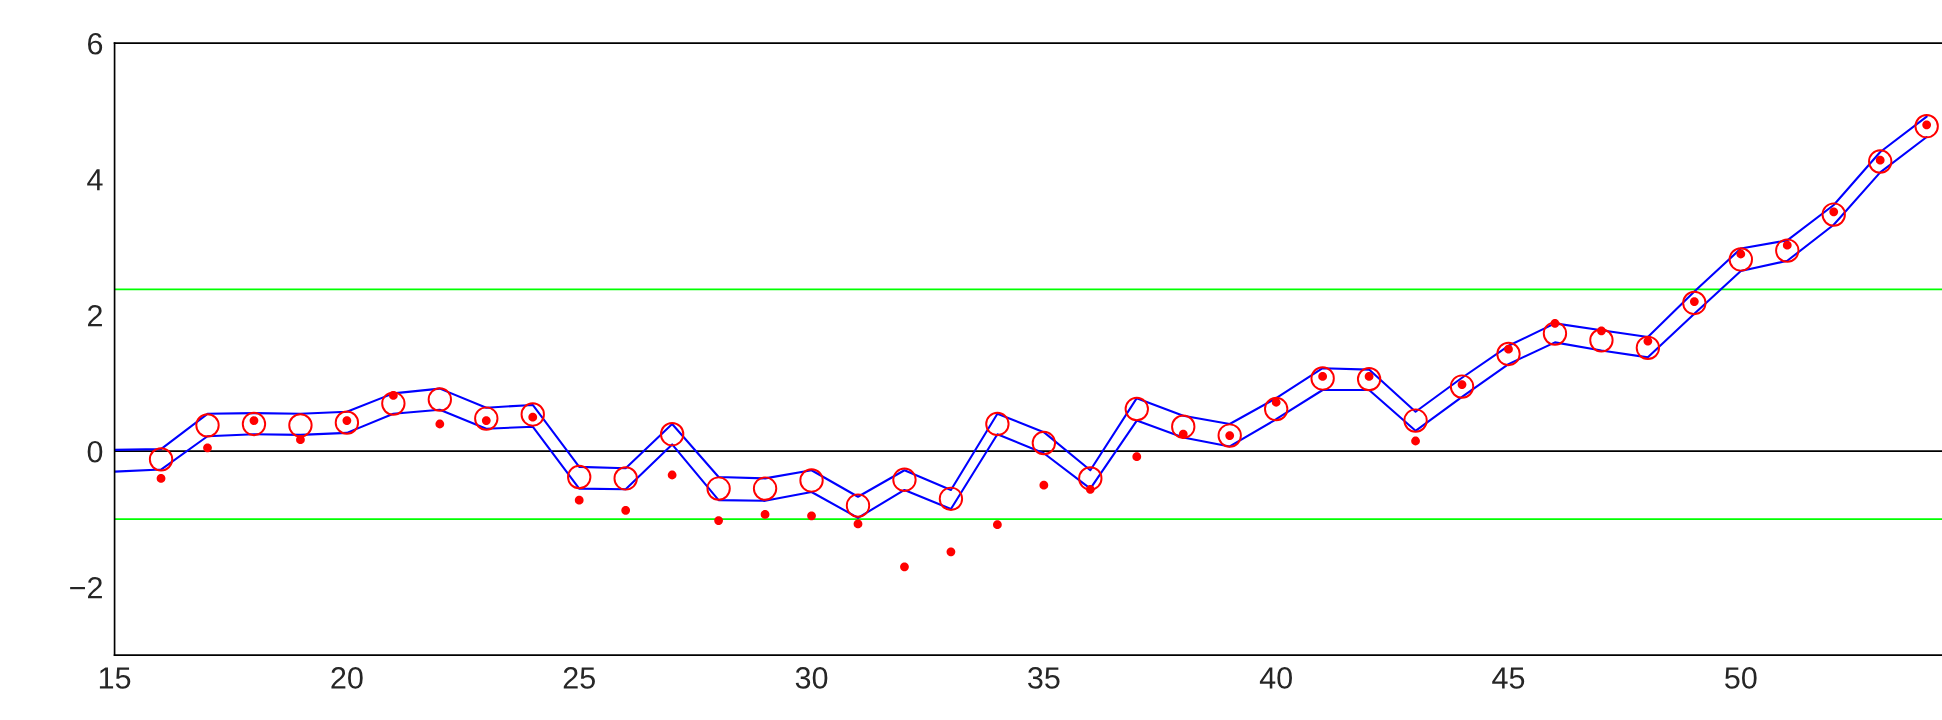 The image size is (1942, 720). Describe the element at coordinates (86, 587) in the screenshot. I see `y-tick-label: −2` at that location.